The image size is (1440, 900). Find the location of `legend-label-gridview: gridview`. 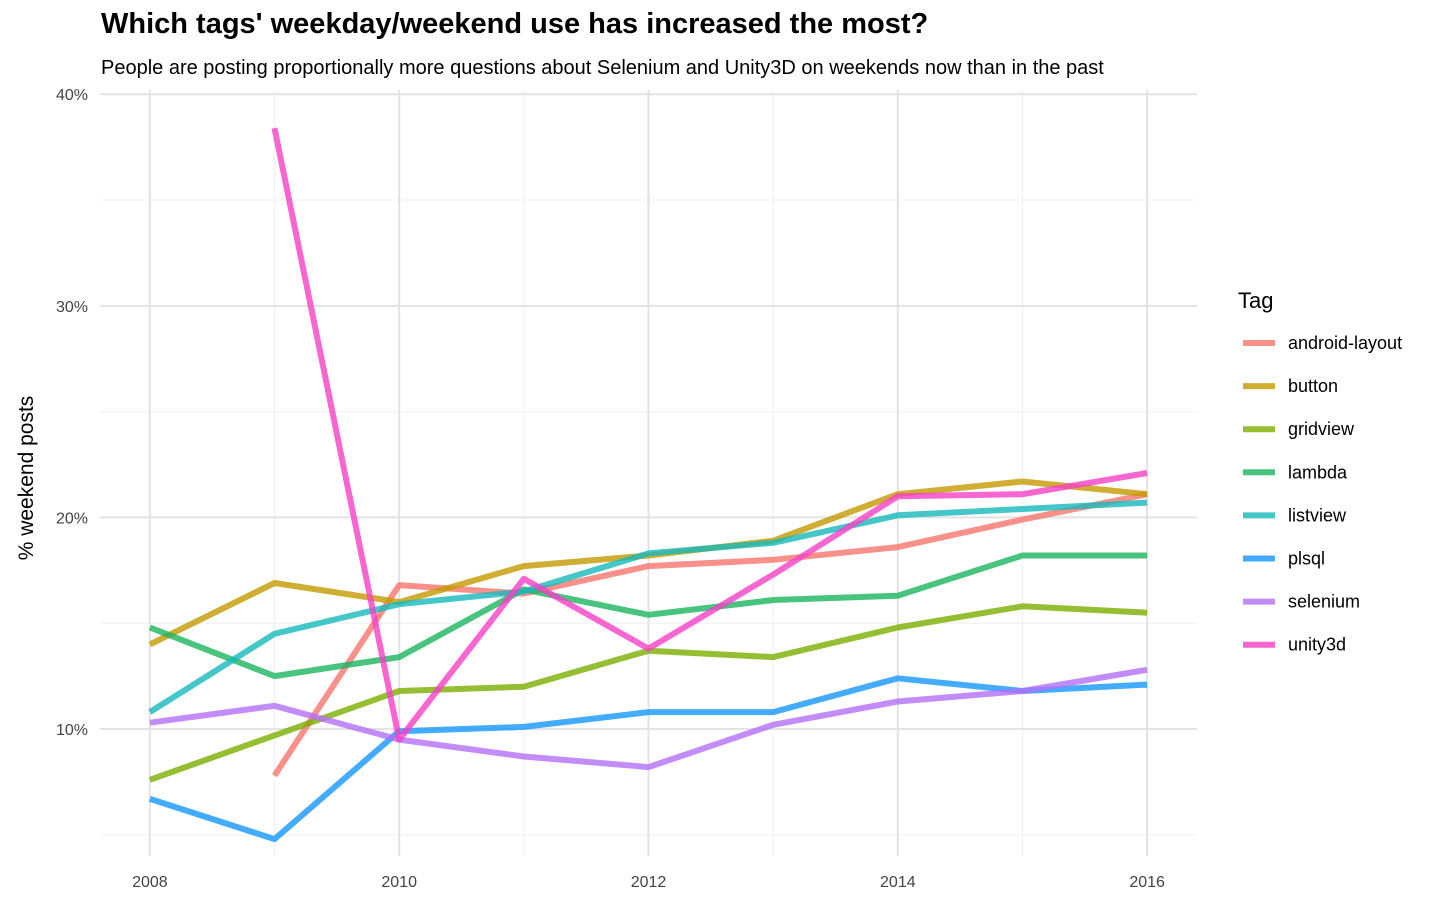

legend-label-gridview: gridview is located at coordinates (1321, 429).